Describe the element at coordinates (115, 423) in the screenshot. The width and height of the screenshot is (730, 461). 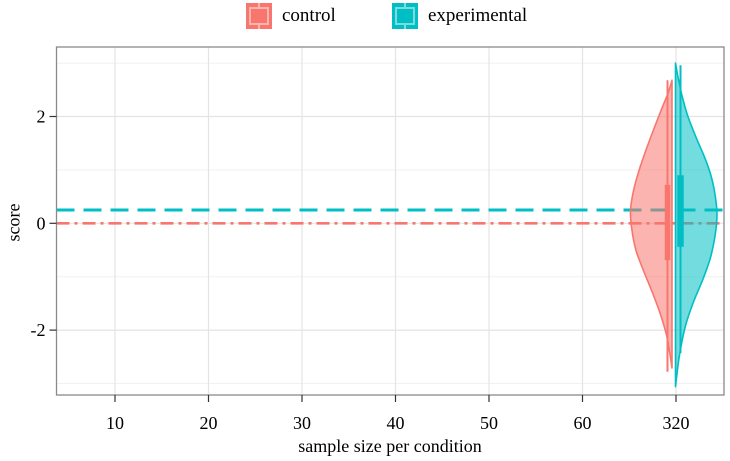
I see `x-tick-label: 10` at that location.